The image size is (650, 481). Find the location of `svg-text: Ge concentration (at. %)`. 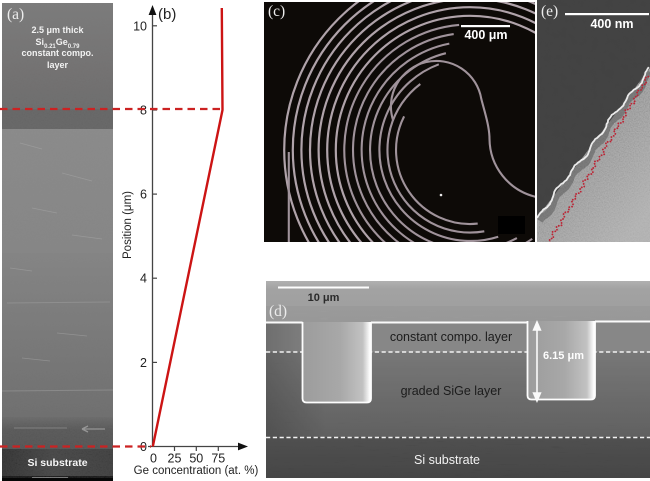

svg-text: Ge concentration (at. %) is located at coordinates (196, 471).